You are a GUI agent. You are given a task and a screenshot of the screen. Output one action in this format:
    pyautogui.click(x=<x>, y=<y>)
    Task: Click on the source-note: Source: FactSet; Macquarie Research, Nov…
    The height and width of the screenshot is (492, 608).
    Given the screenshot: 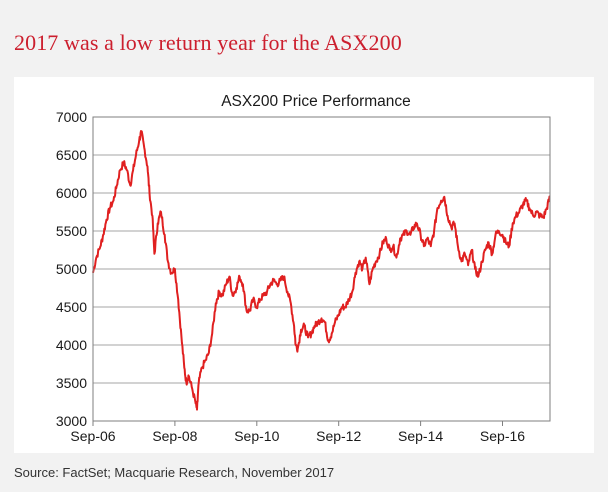 What is the action you would take?
    pyautogui.click(x=174, y=472)
    